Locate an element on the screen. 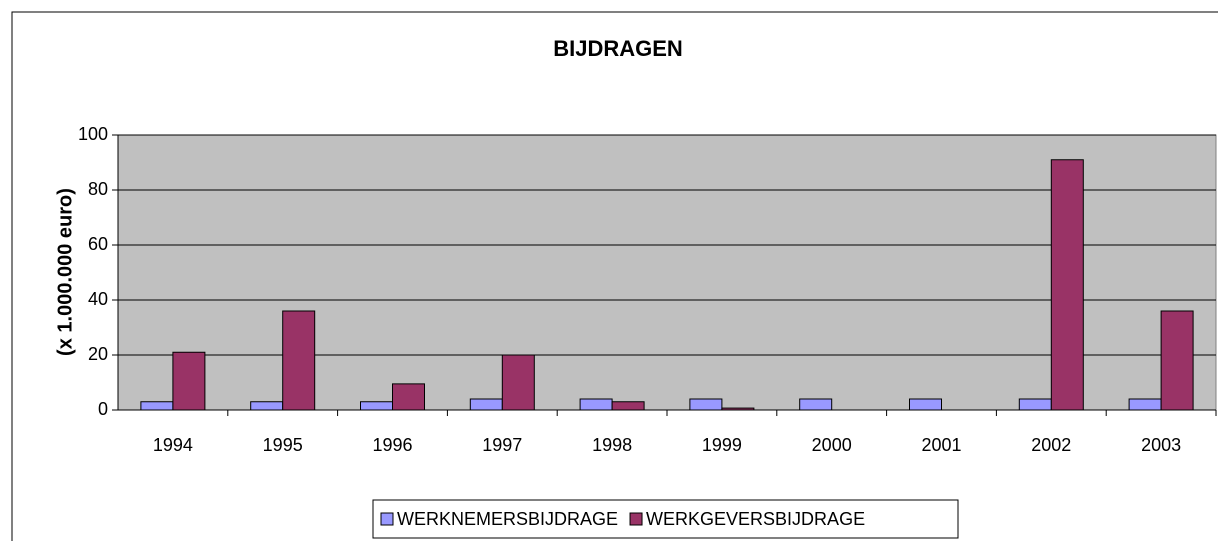  x-tick-label: 1998 is located at coordinates (612, 445).